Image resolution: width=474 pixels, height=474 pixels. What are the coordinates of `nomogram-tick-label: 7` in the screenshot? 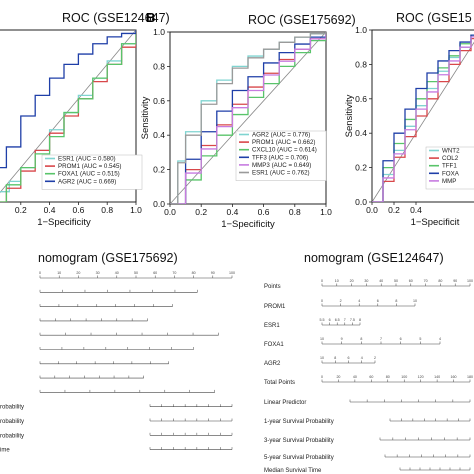 It's located at (381, 339).